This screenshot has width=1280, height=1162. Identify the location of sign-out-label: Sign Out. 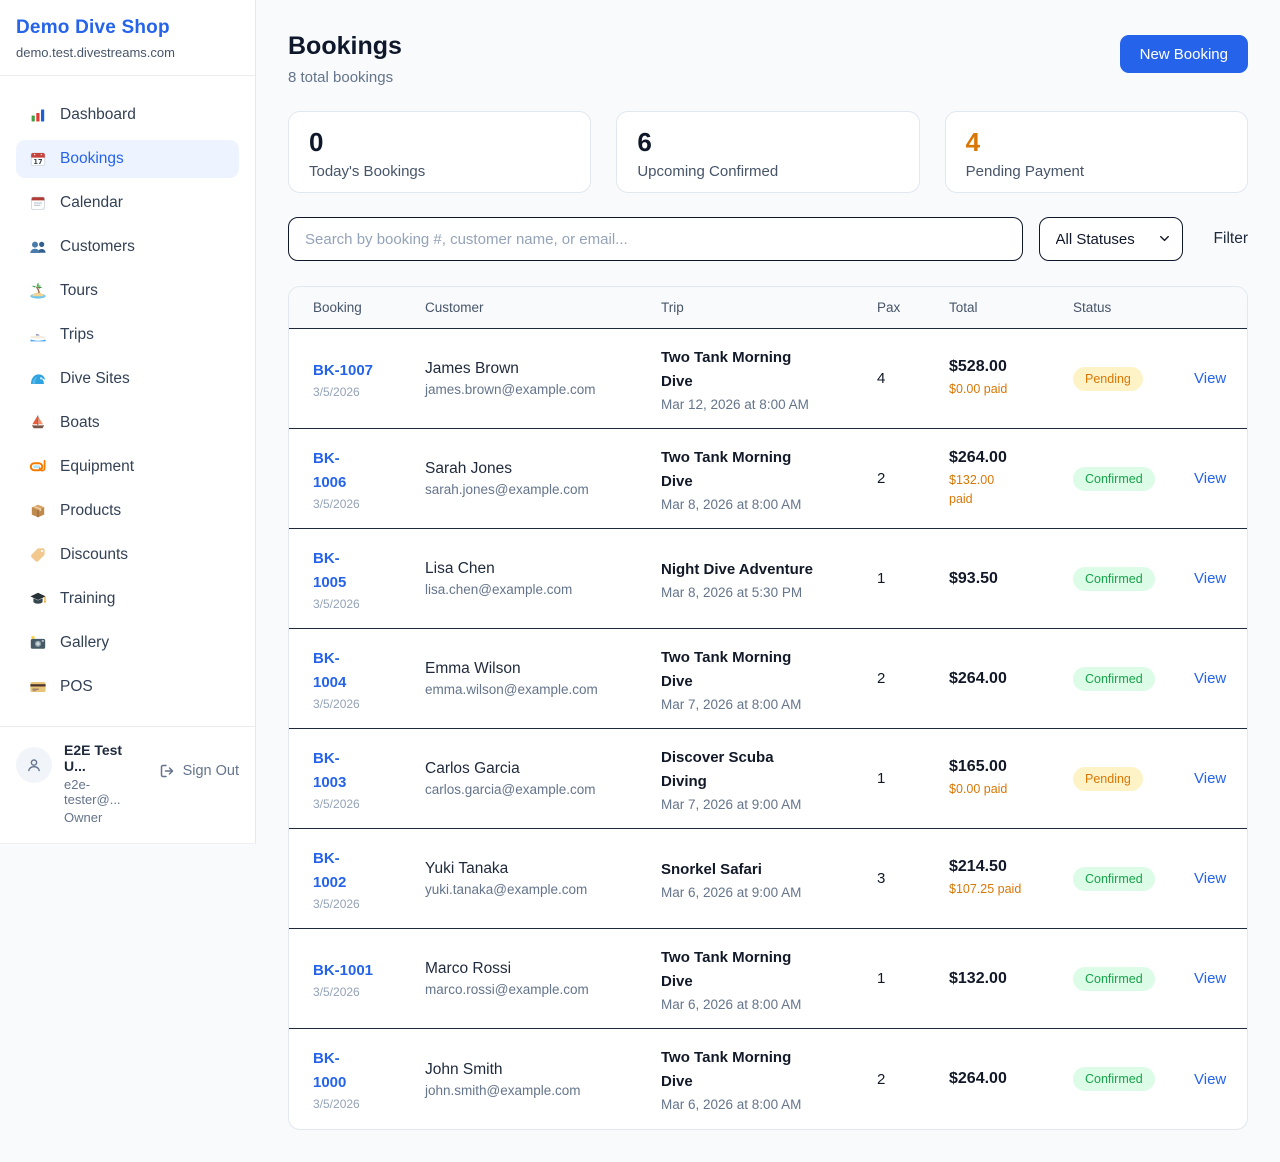
(210, 771).